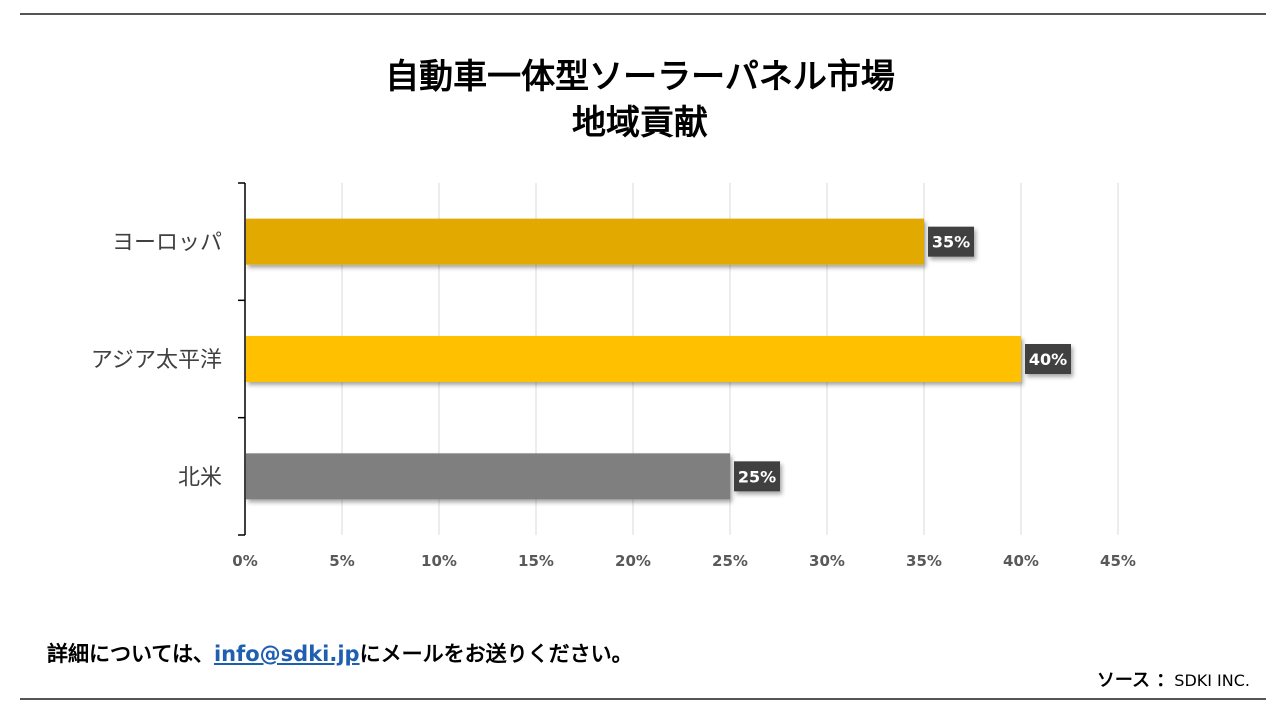  I want to click on x-tick-label: 40%, so click(1021, 561).